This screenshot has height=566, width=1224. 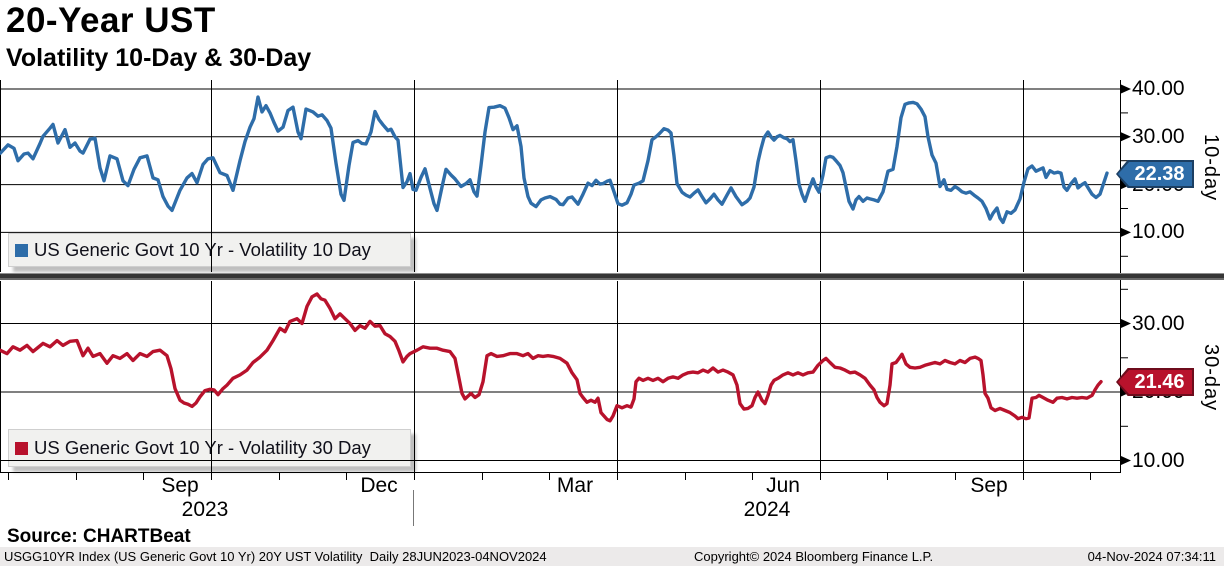 What do you see at coordinates (1151, 556) in the screenshot?
I see `timestamp: 04-Nov-2024 07:34:11` at bounding box center [1151, 556].